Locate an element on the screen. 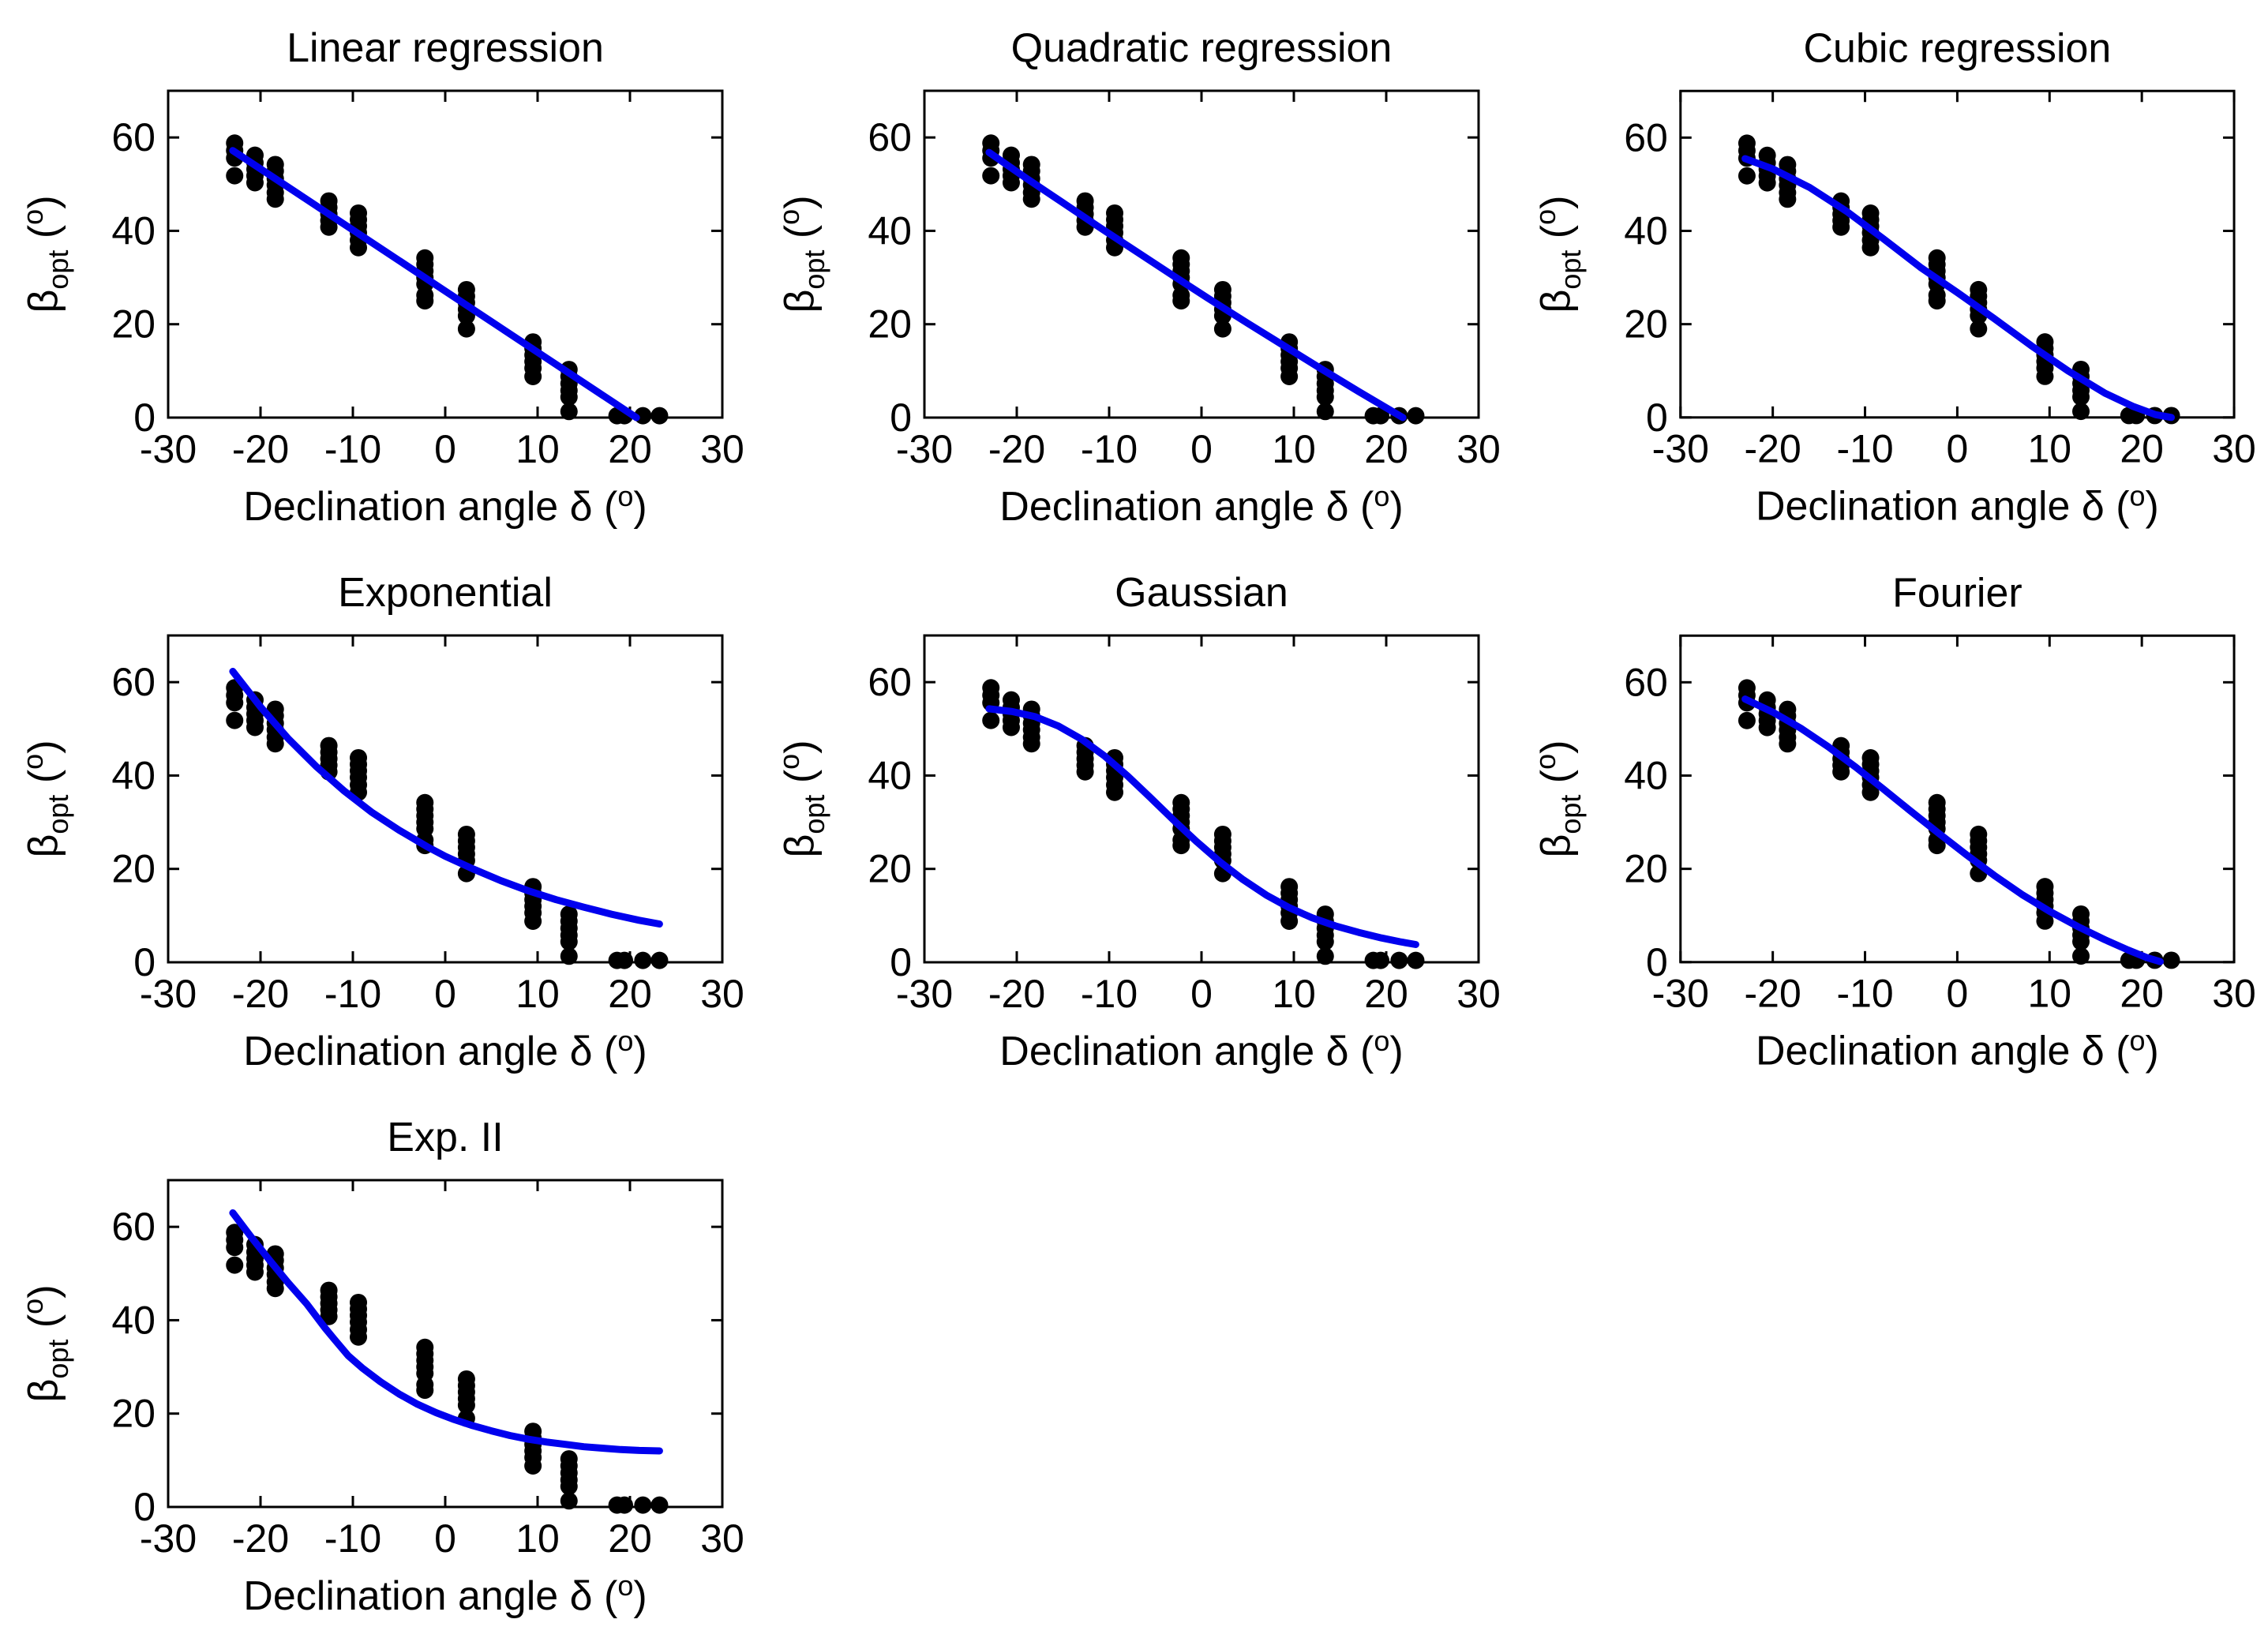 This screenshot has height=1638, width=2268. panel-title: Linear regression is located at coordinates (445, 48).